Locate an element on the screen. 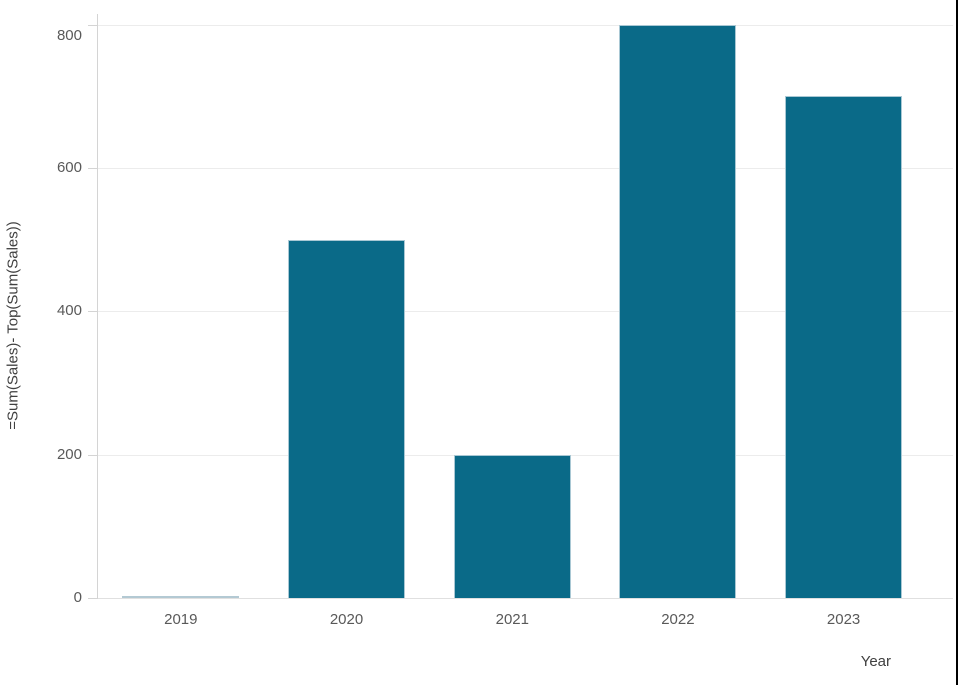  y-tick-label-0: 0 is located at coordinates (77, 597).